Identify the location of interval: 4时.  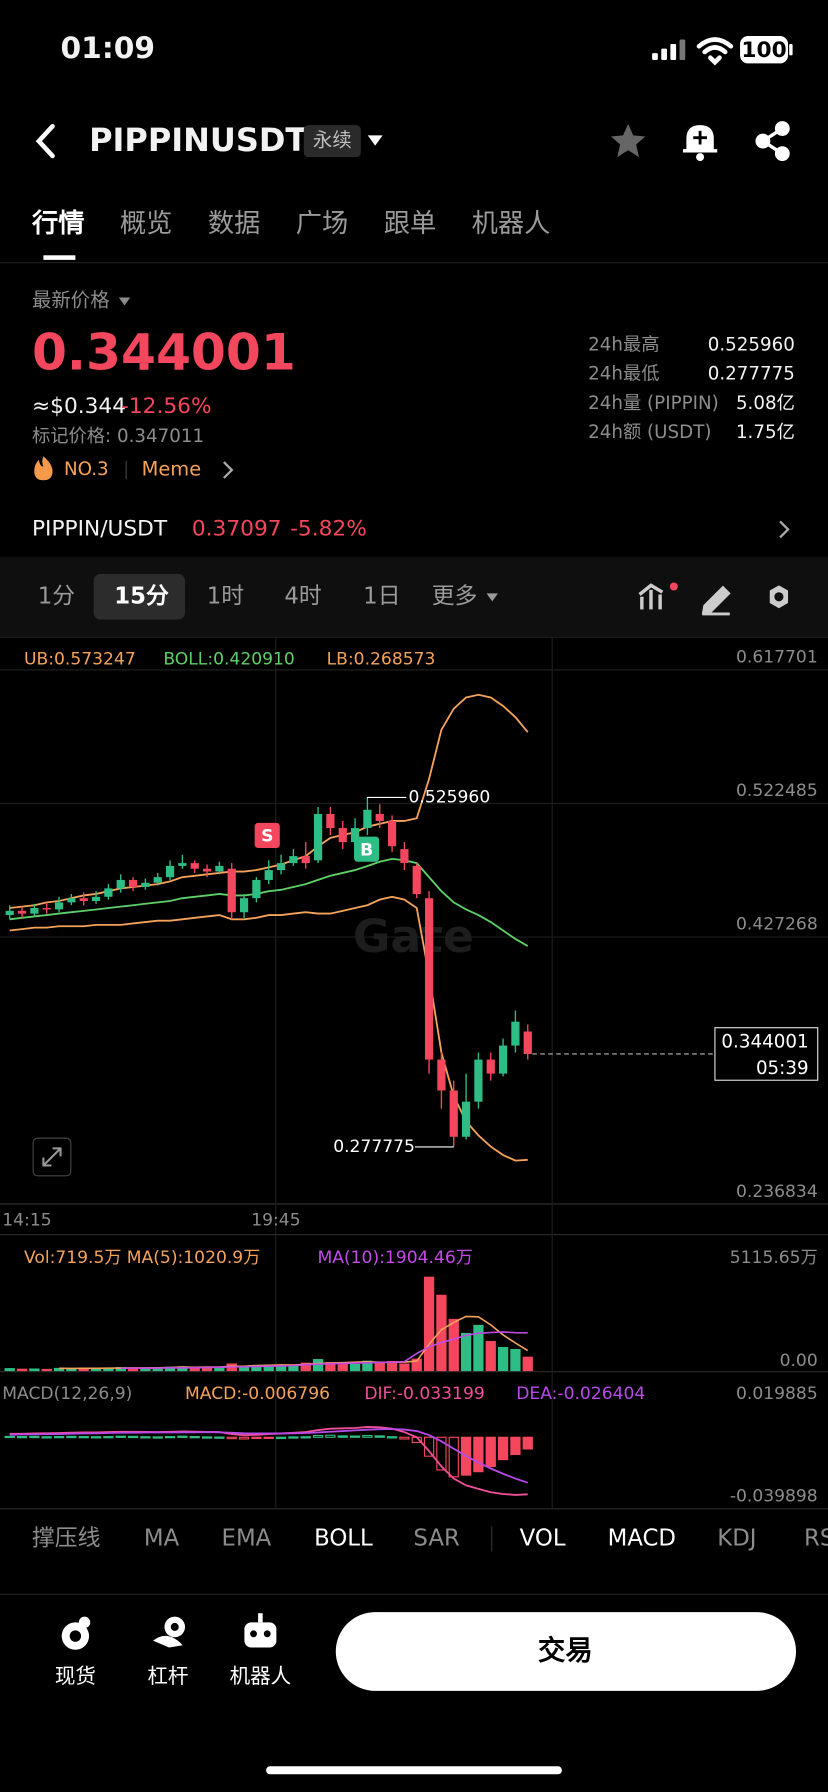
(302, 596).